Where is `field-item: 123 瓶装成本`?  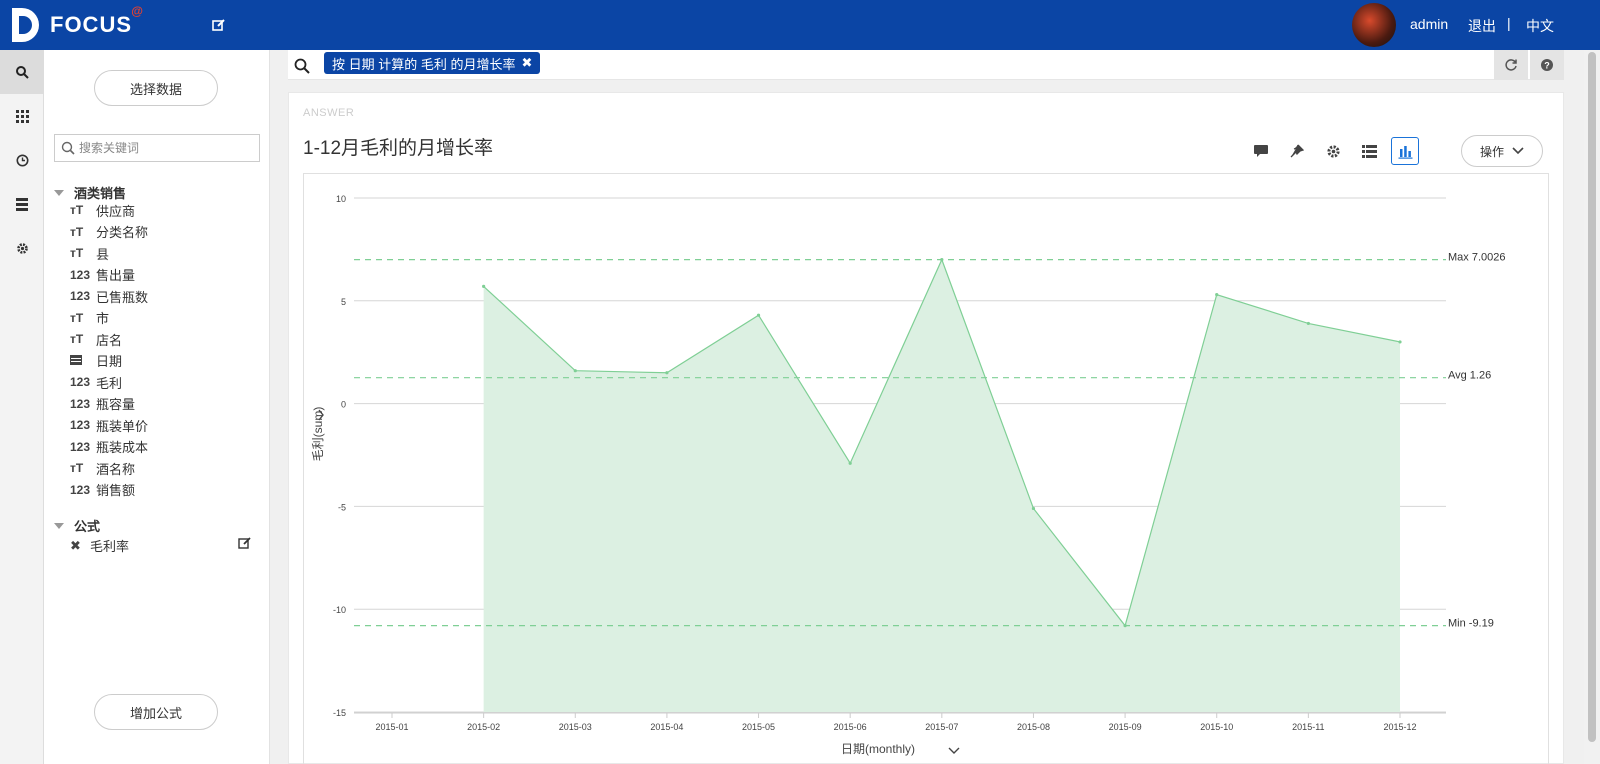
field-item: 123 瓶装成本 is located at coordinates (109, 447).